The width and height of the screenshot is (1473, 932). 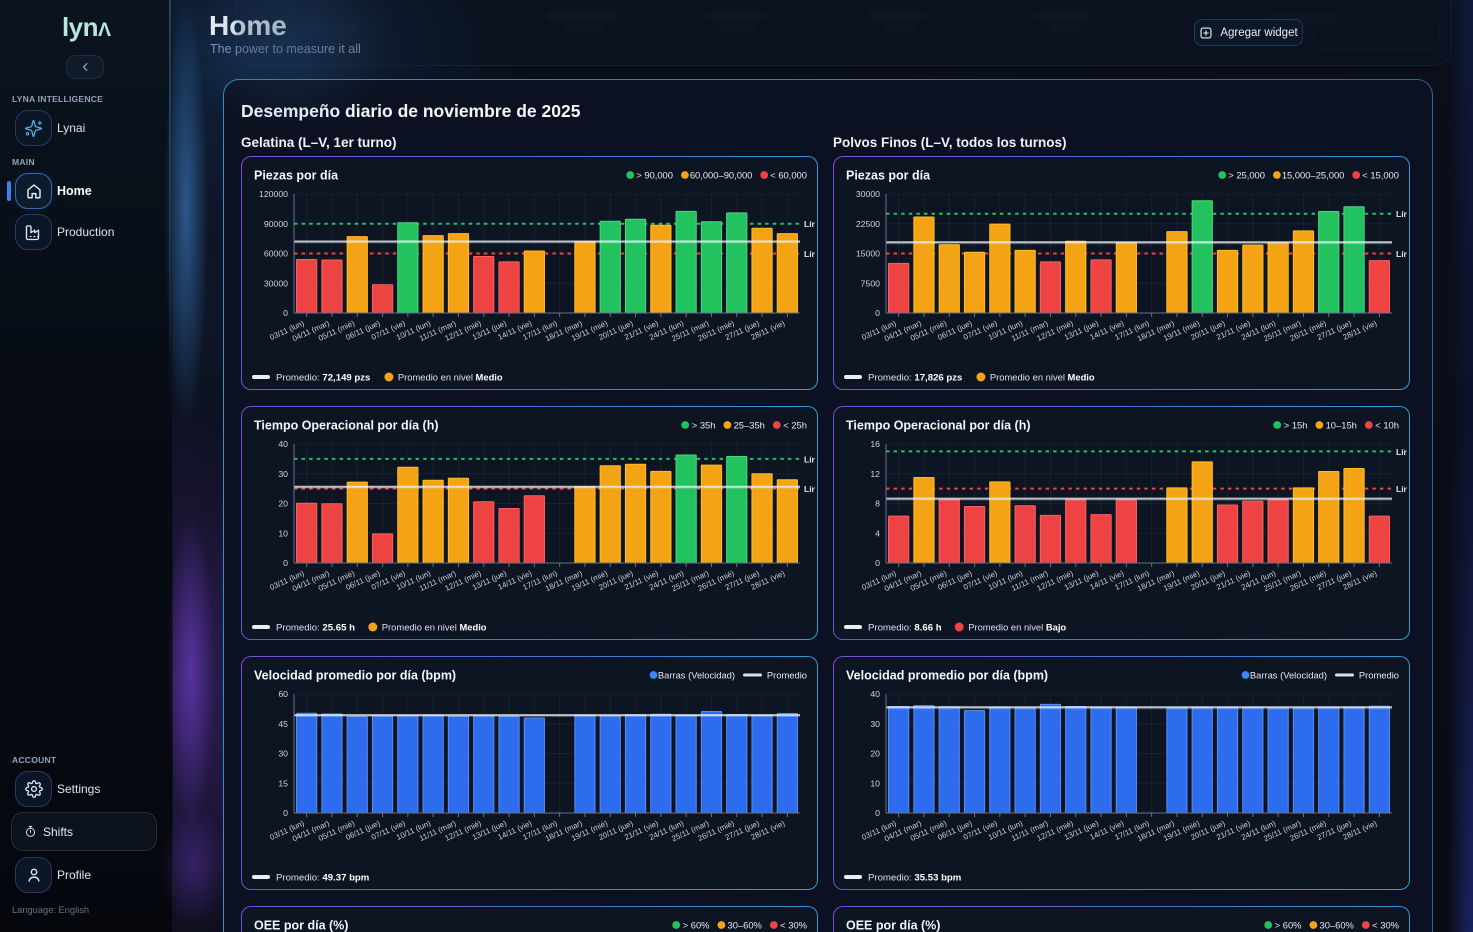 What do you see at coordinates (914, 877) in the screenshot?
I see `svg-text: Promedio: 35.53 bpm` at bounding box center [914, 877].